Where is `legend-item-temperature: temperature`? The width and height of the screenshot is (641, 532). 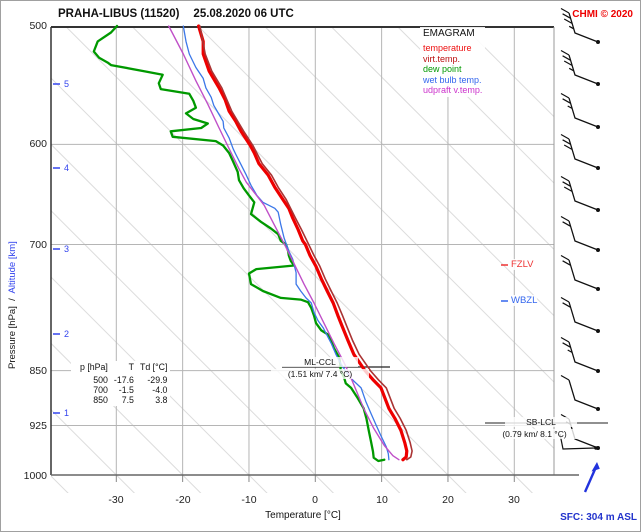 legend-item-temperature: temperature is located at coordinates (447, 48).